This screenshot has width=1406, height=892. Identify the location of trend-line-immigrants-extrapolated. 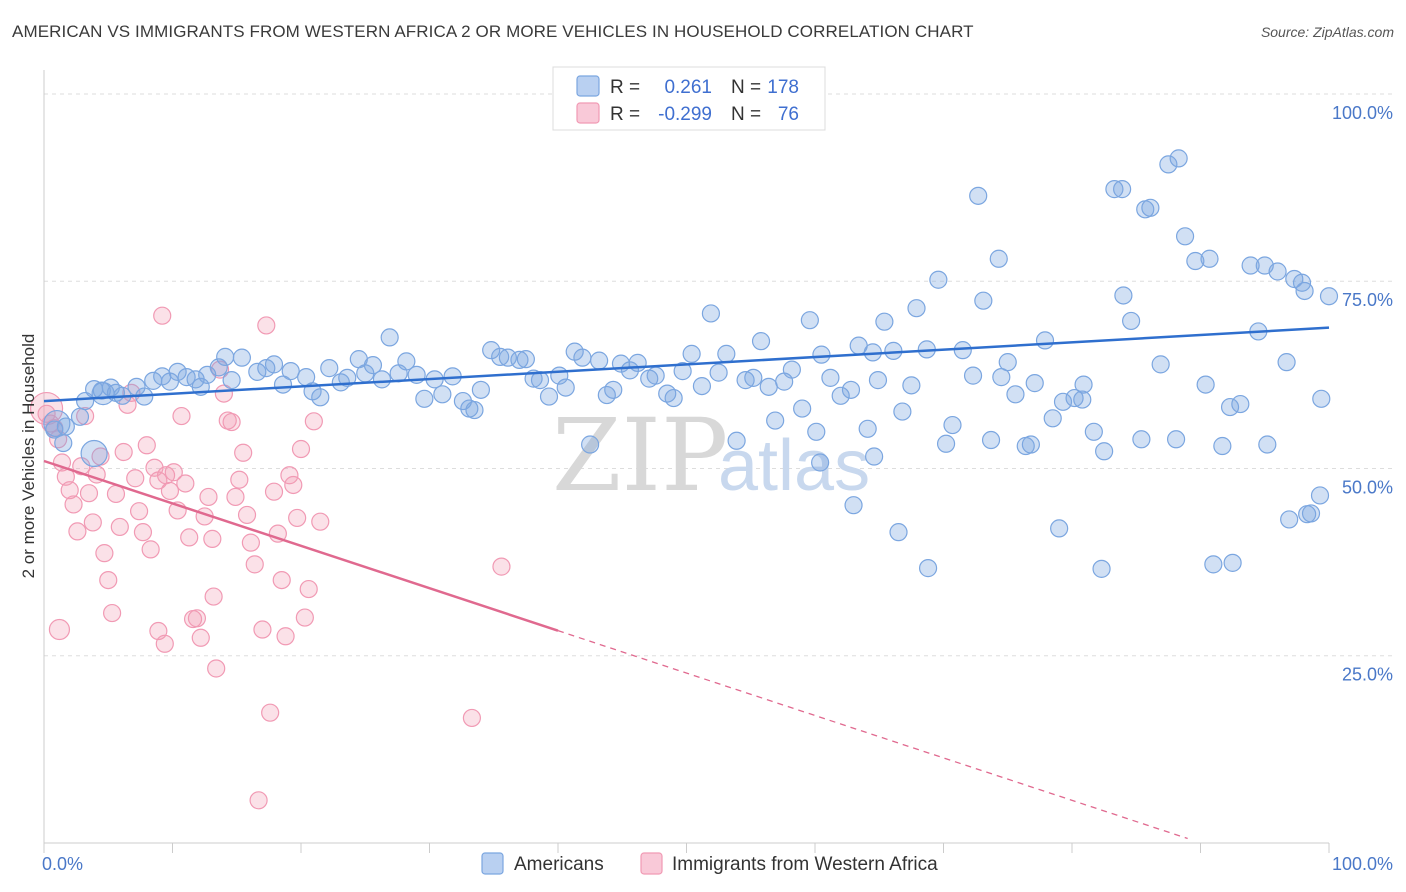
(872, 735).